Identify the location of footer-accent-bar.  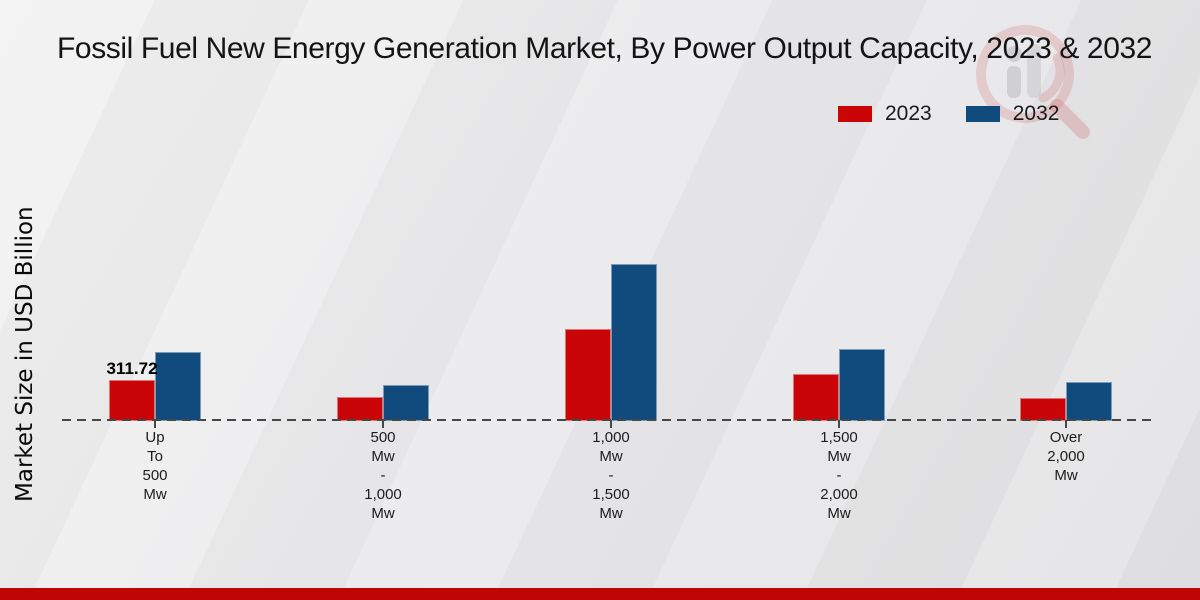
(600, 594).